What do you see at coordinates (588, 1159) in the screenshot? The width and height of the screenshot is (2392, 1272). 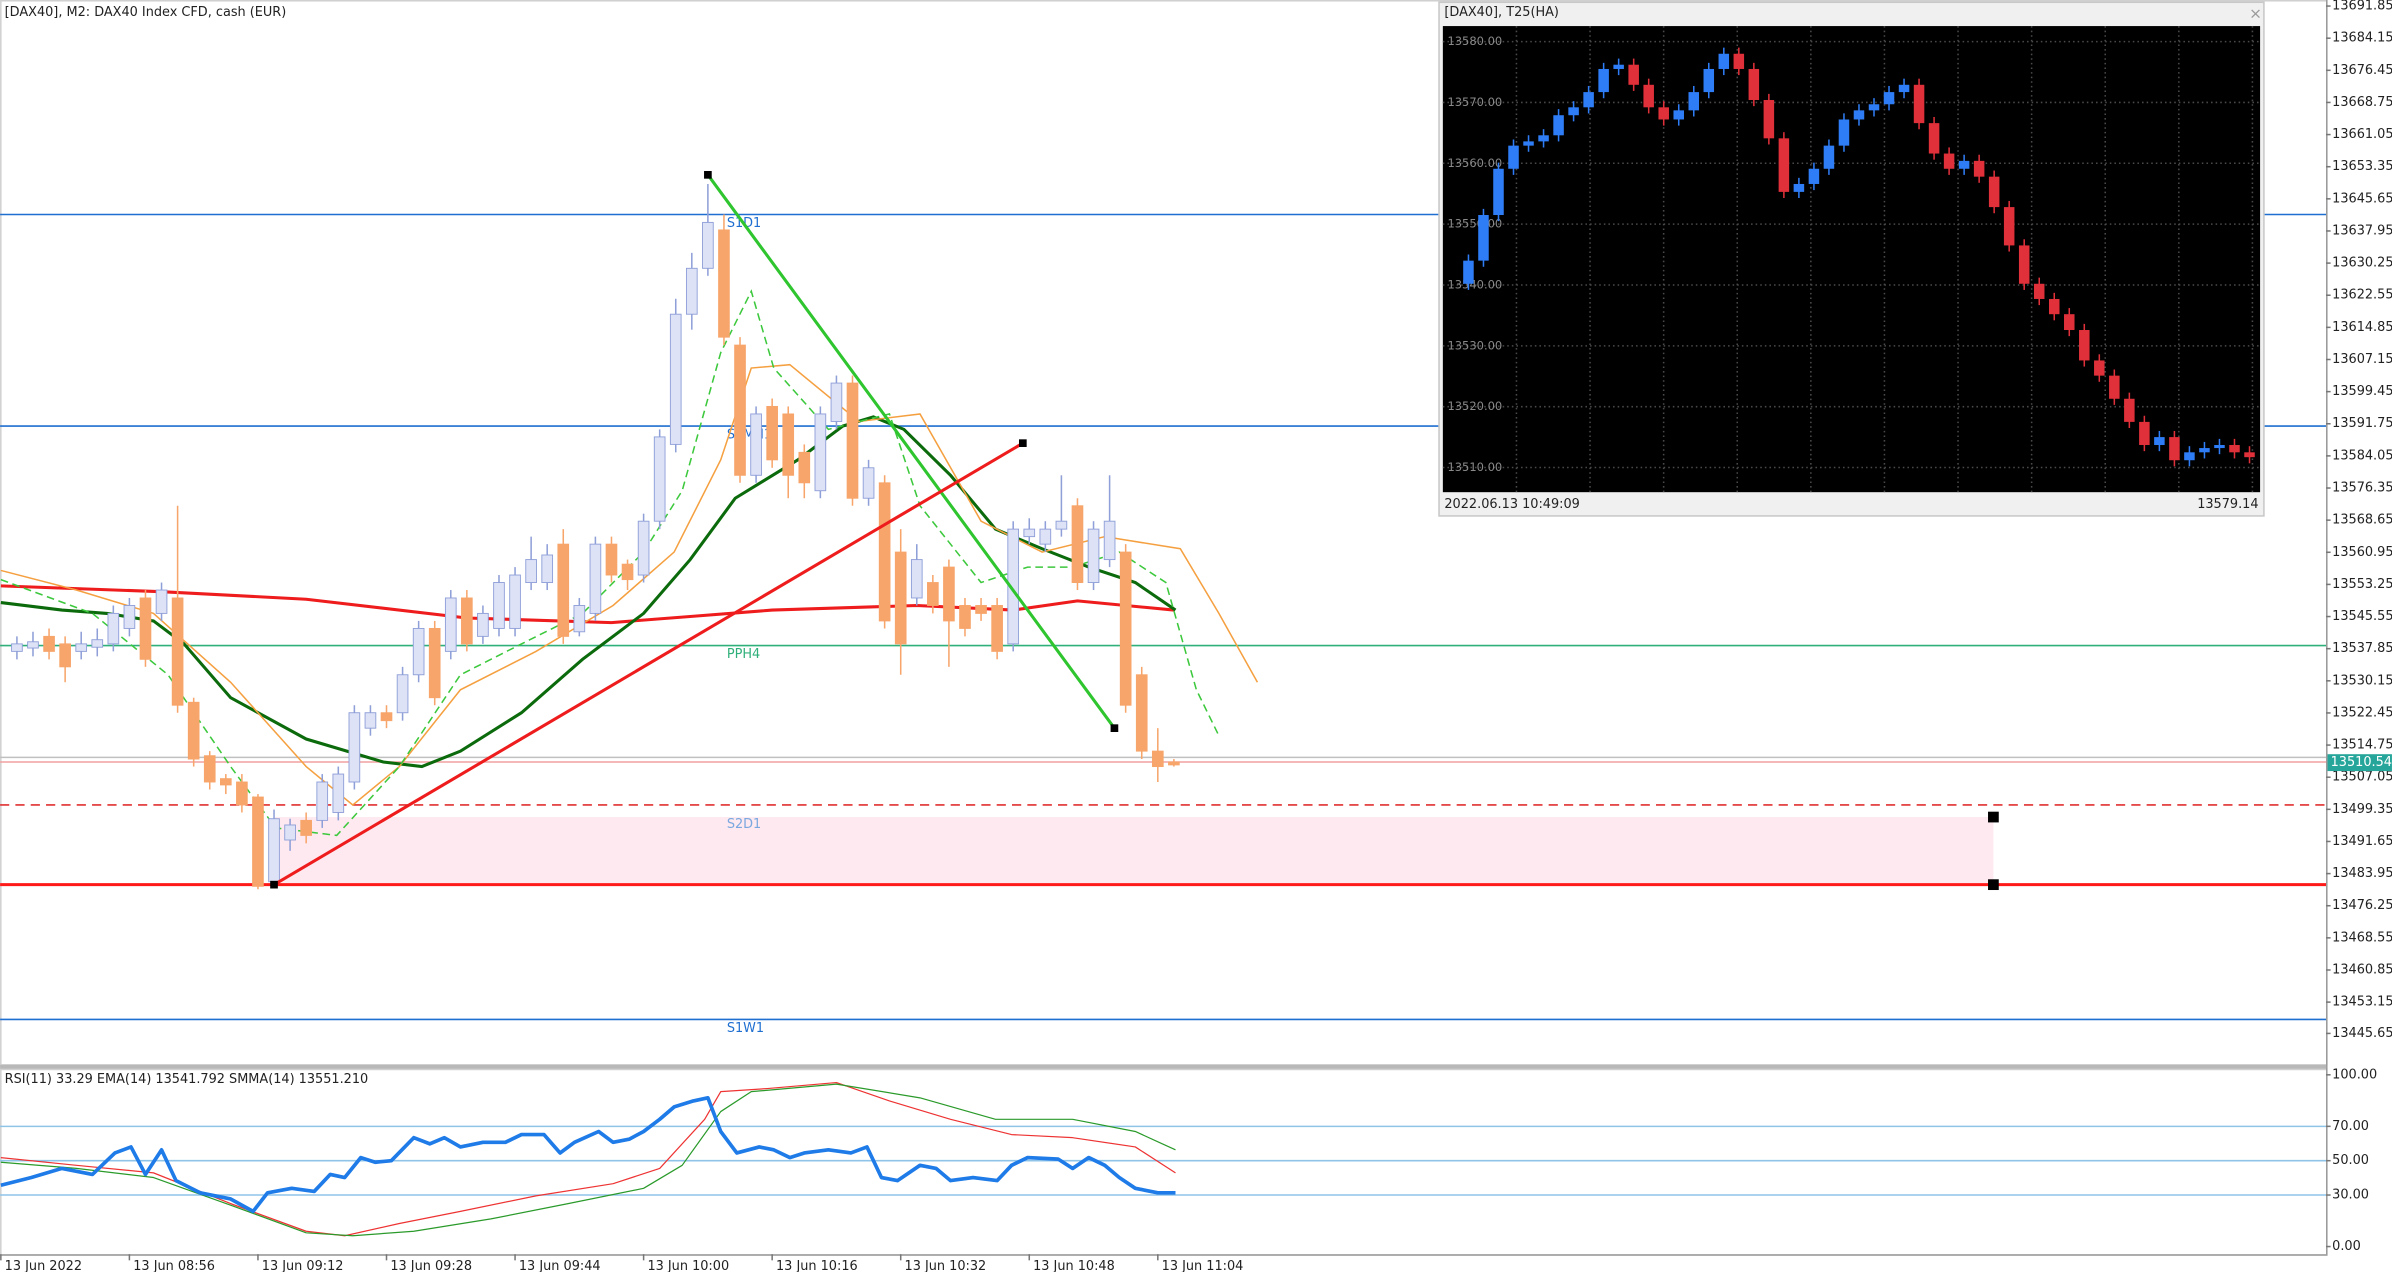 I see `rsi-line` at bounding box center [588, 1159].